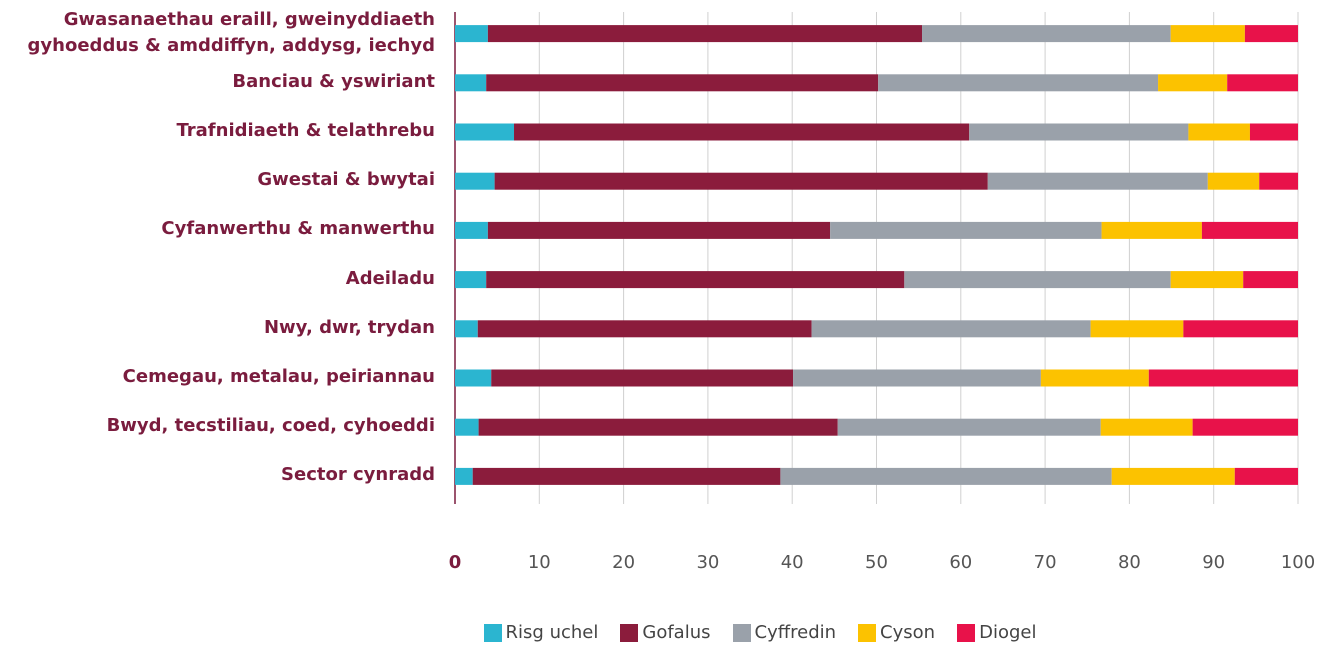 The image size is (1330, 651). I want to click on category-label: Cyfanwerthu & manwerthu, so click(298, 229).